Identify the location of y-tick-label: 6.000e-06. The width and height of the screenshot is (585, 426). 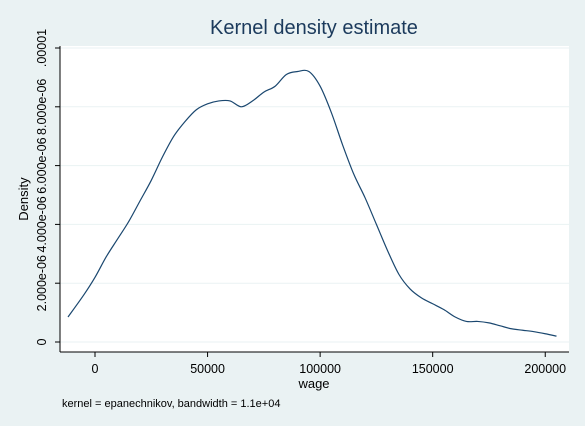
(42, 165).